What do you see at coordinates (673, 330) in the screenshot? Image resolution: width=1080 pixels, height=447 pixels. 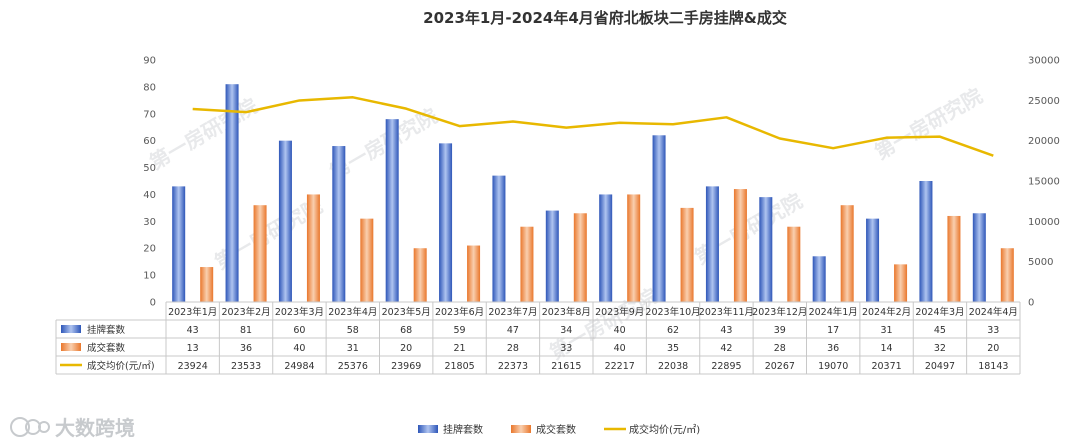 I see `table-cell-value: 62` at bounding box center [673, 330].